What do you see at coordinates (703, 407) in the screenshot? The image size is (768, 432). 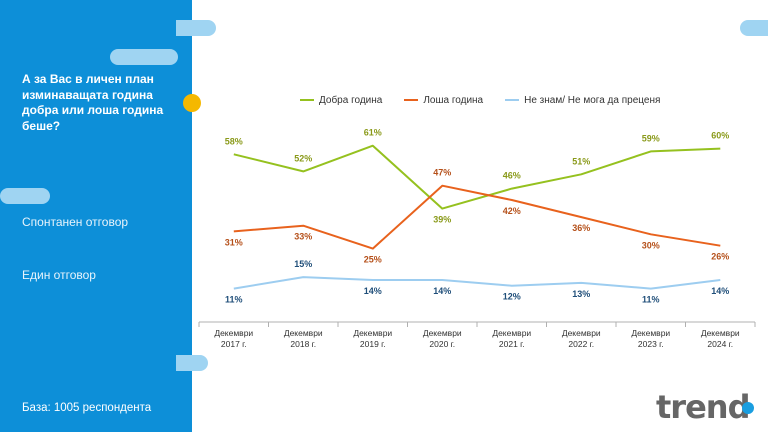 I see `trend-logo: trend` at bounding box center [703, 407].